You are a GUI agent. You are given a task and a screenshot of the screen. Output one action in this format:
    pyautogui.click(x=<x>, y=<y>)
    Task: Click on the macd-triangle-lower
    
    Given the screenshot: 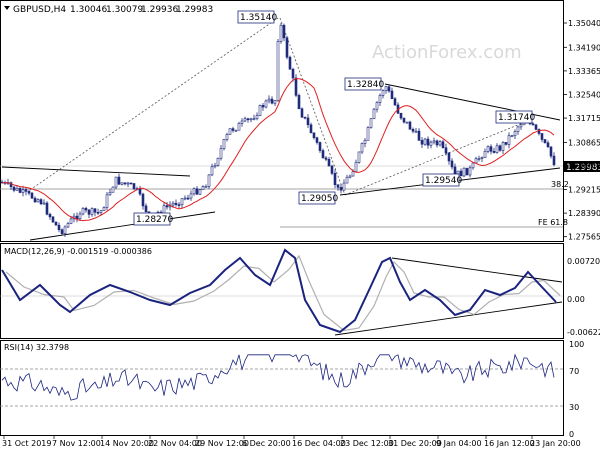 What is the action you would take?
    pyautogui.click(x=448, y=318)
    